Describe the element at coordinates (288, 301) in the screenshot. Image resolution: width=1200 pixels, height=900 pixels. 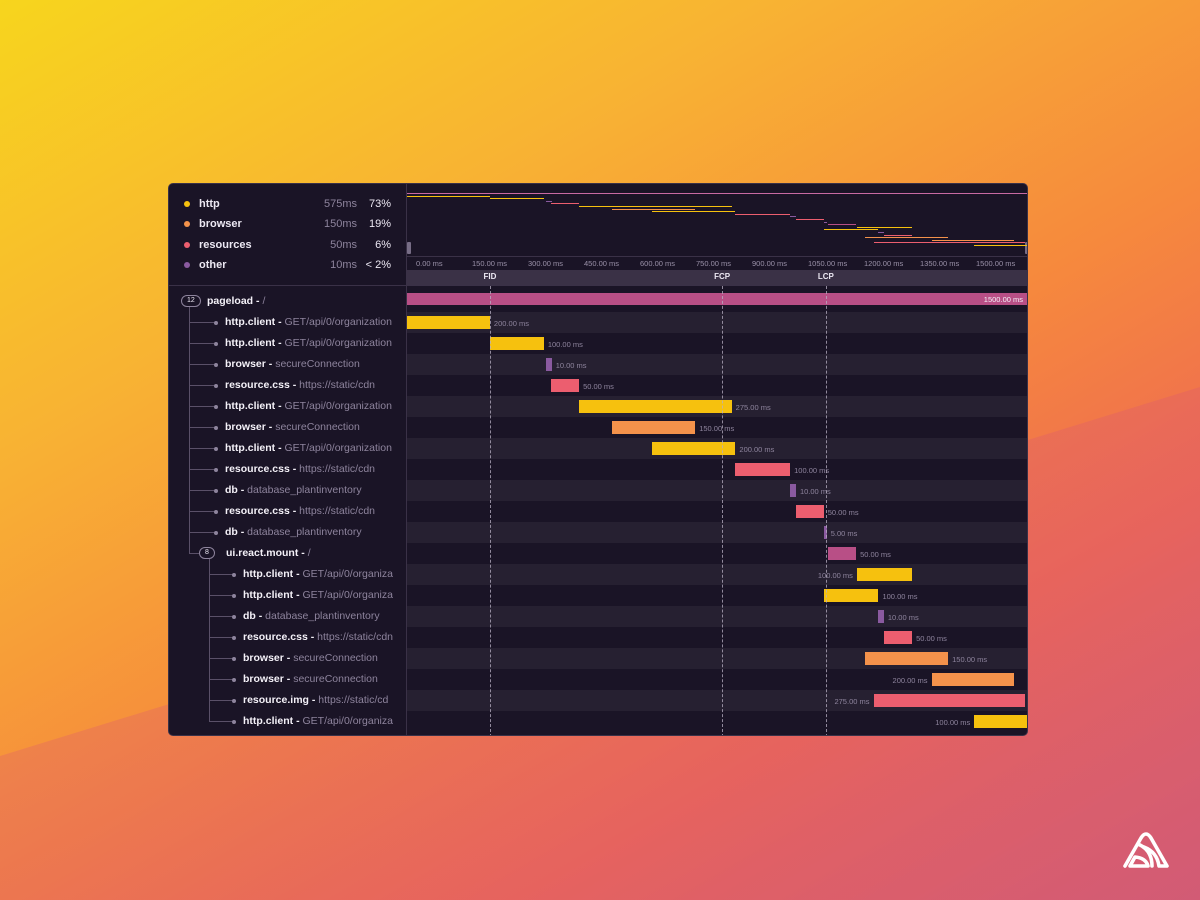
I see `span-tree-row: 12 pageload - /` at that location.